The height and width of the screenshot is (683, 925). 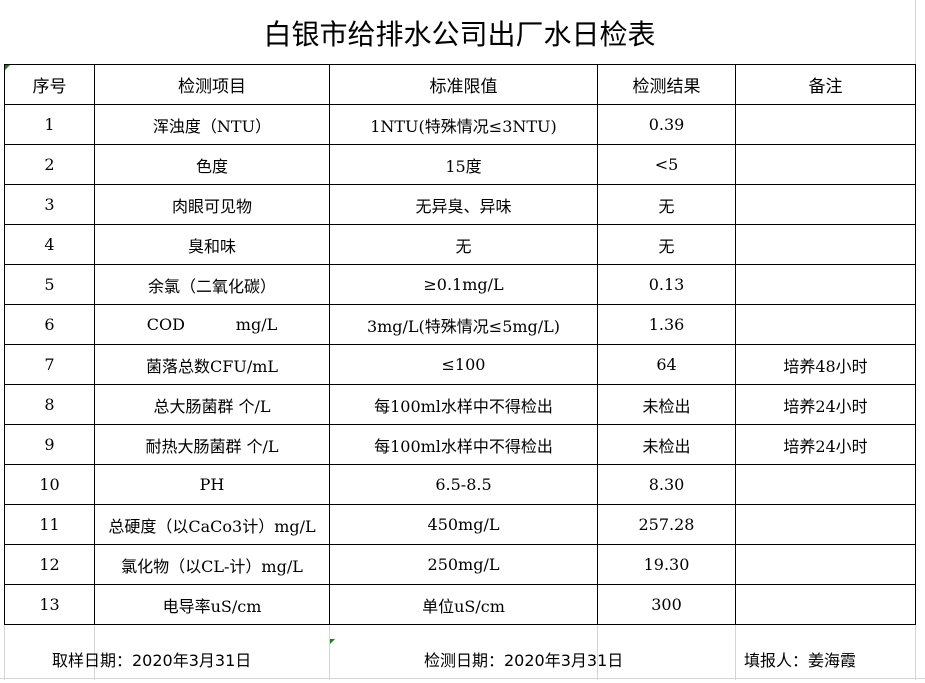 I want to click on table-row: 3 肉眼可见物 无异臭、异味无, so click(x=460, y=204).